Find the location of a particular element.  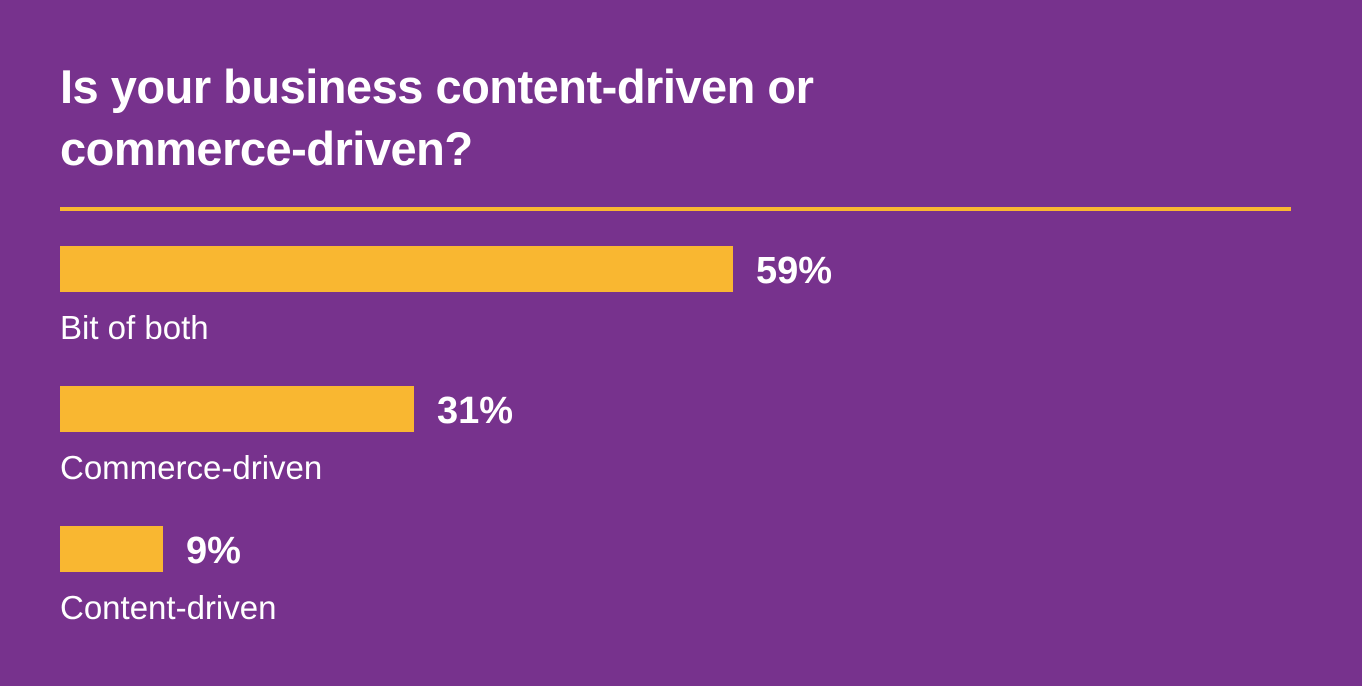

value-label: 31% is located at coordinates (475, 411).